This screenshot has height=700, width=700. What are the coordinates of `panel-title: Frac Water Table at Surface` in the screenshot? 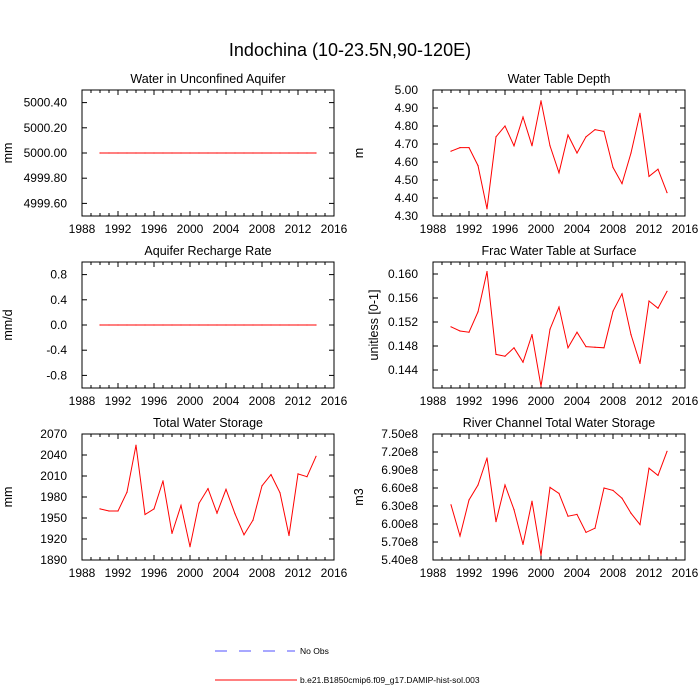 It's located at (559, 251).